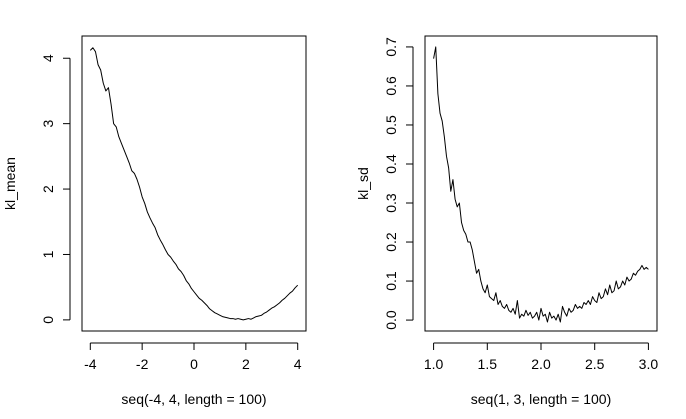 This screenshot has height=419, width=686. What do you see at coordinates (391, 242) in the screenshot?
I see `y-tick-label: 0.2` at bounding box center [391, 242].